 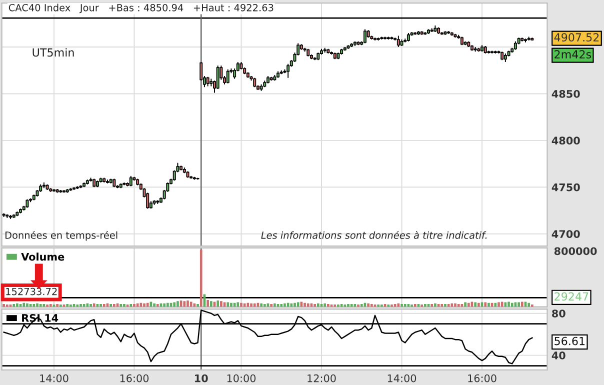 I want to click on y-tick-label: 4850, so click(x=566, y=94).